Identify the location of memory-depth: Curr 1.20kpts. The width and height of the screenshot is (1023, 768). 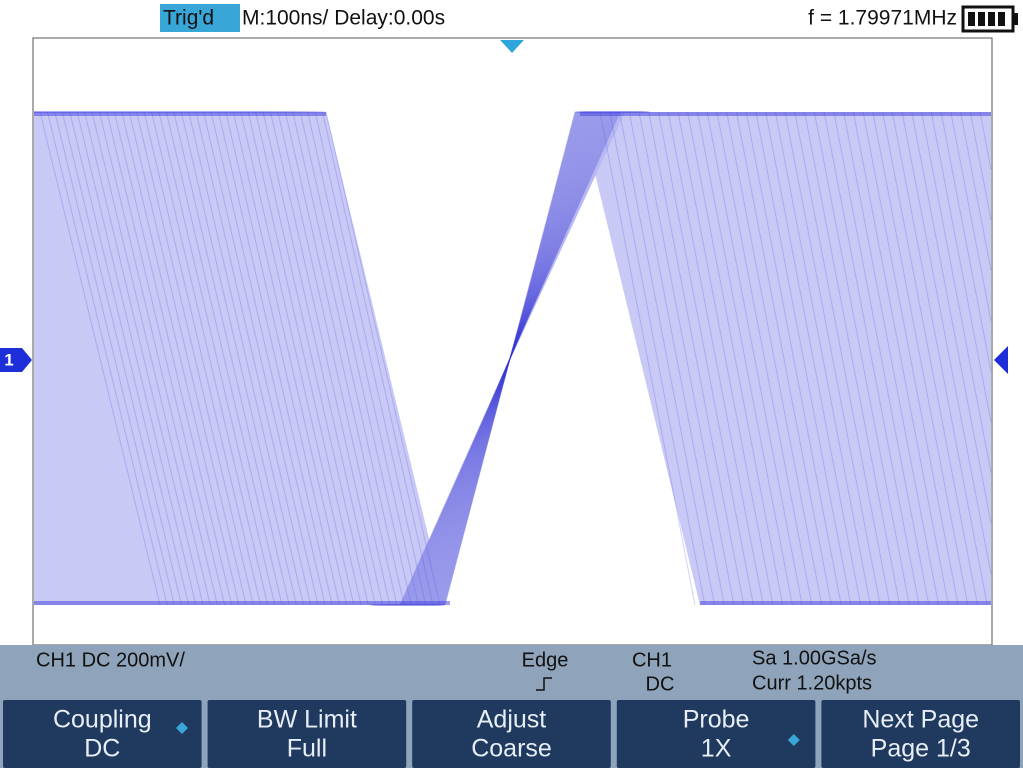
(812, 683).